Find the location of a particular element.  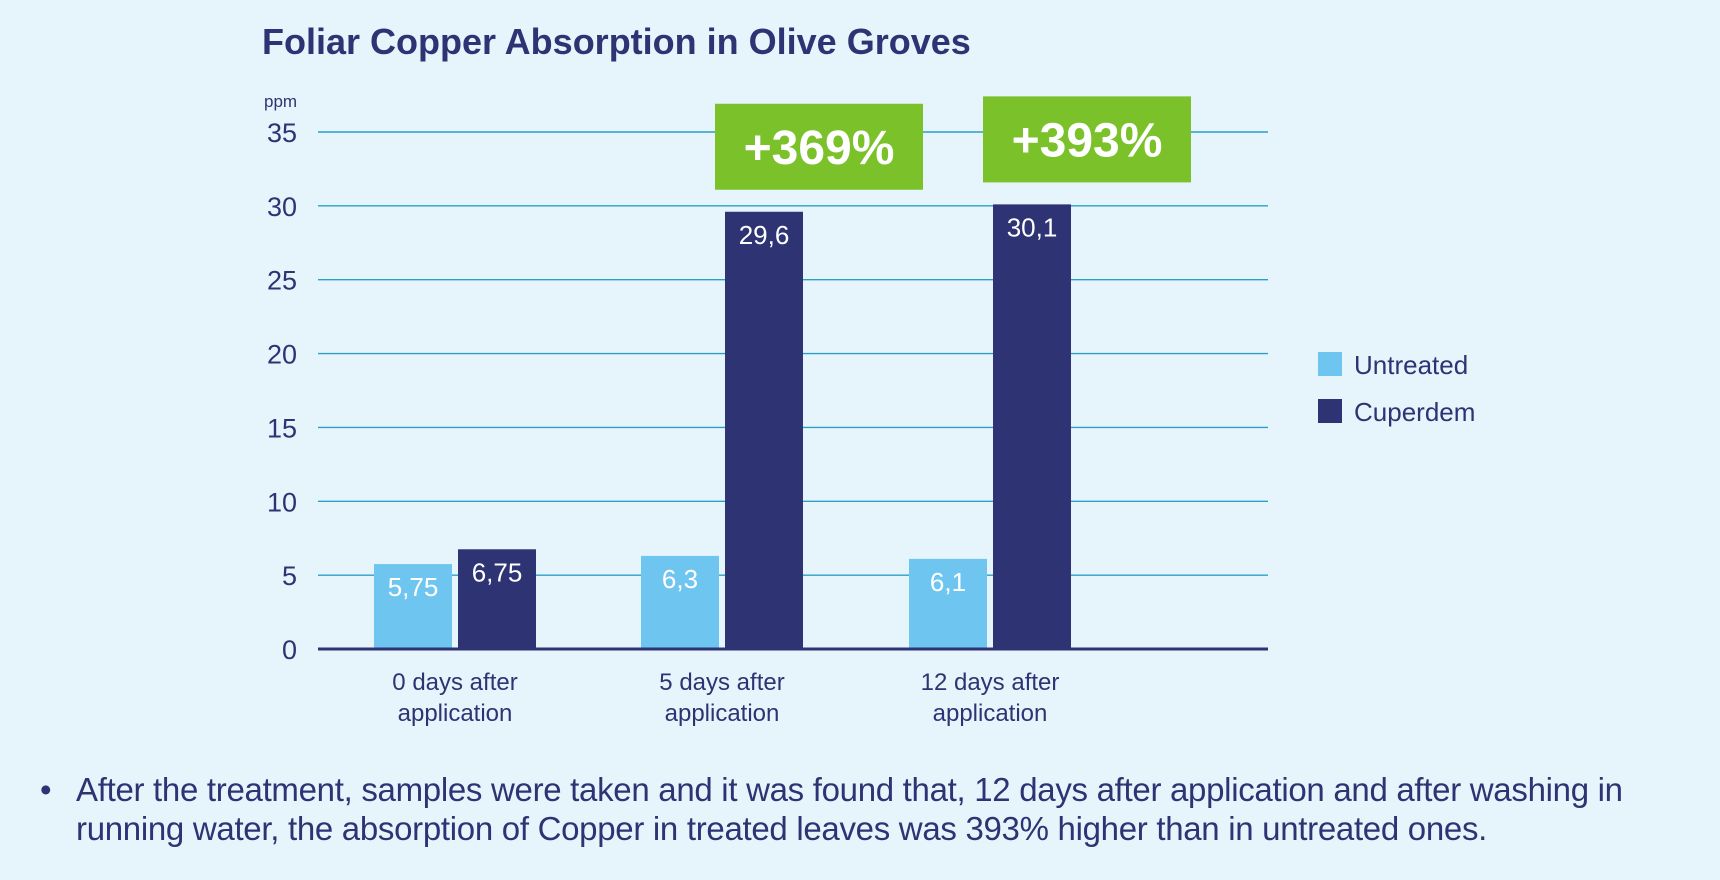

y-tick-label: 30 is located at coordinates (282, 207).